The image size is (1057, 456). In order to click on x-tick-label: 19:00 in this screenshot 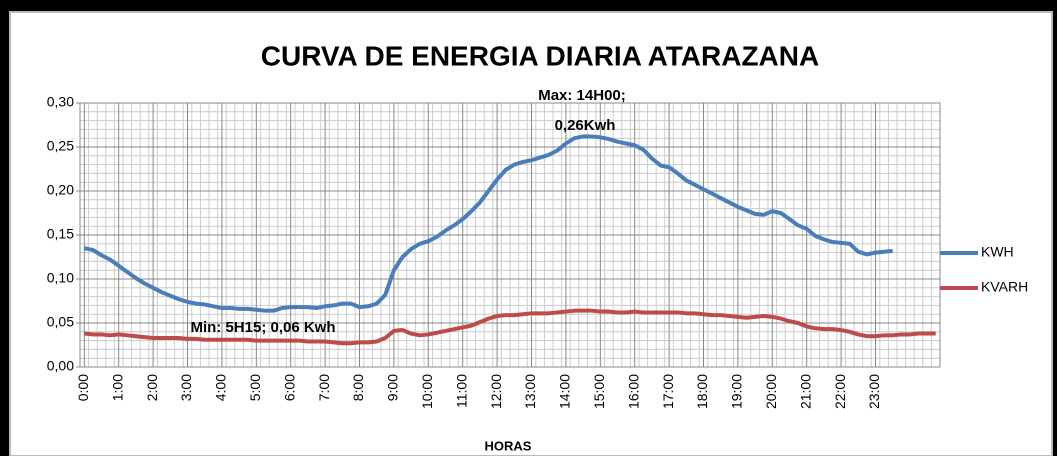, I will do `click(737, 391)`.